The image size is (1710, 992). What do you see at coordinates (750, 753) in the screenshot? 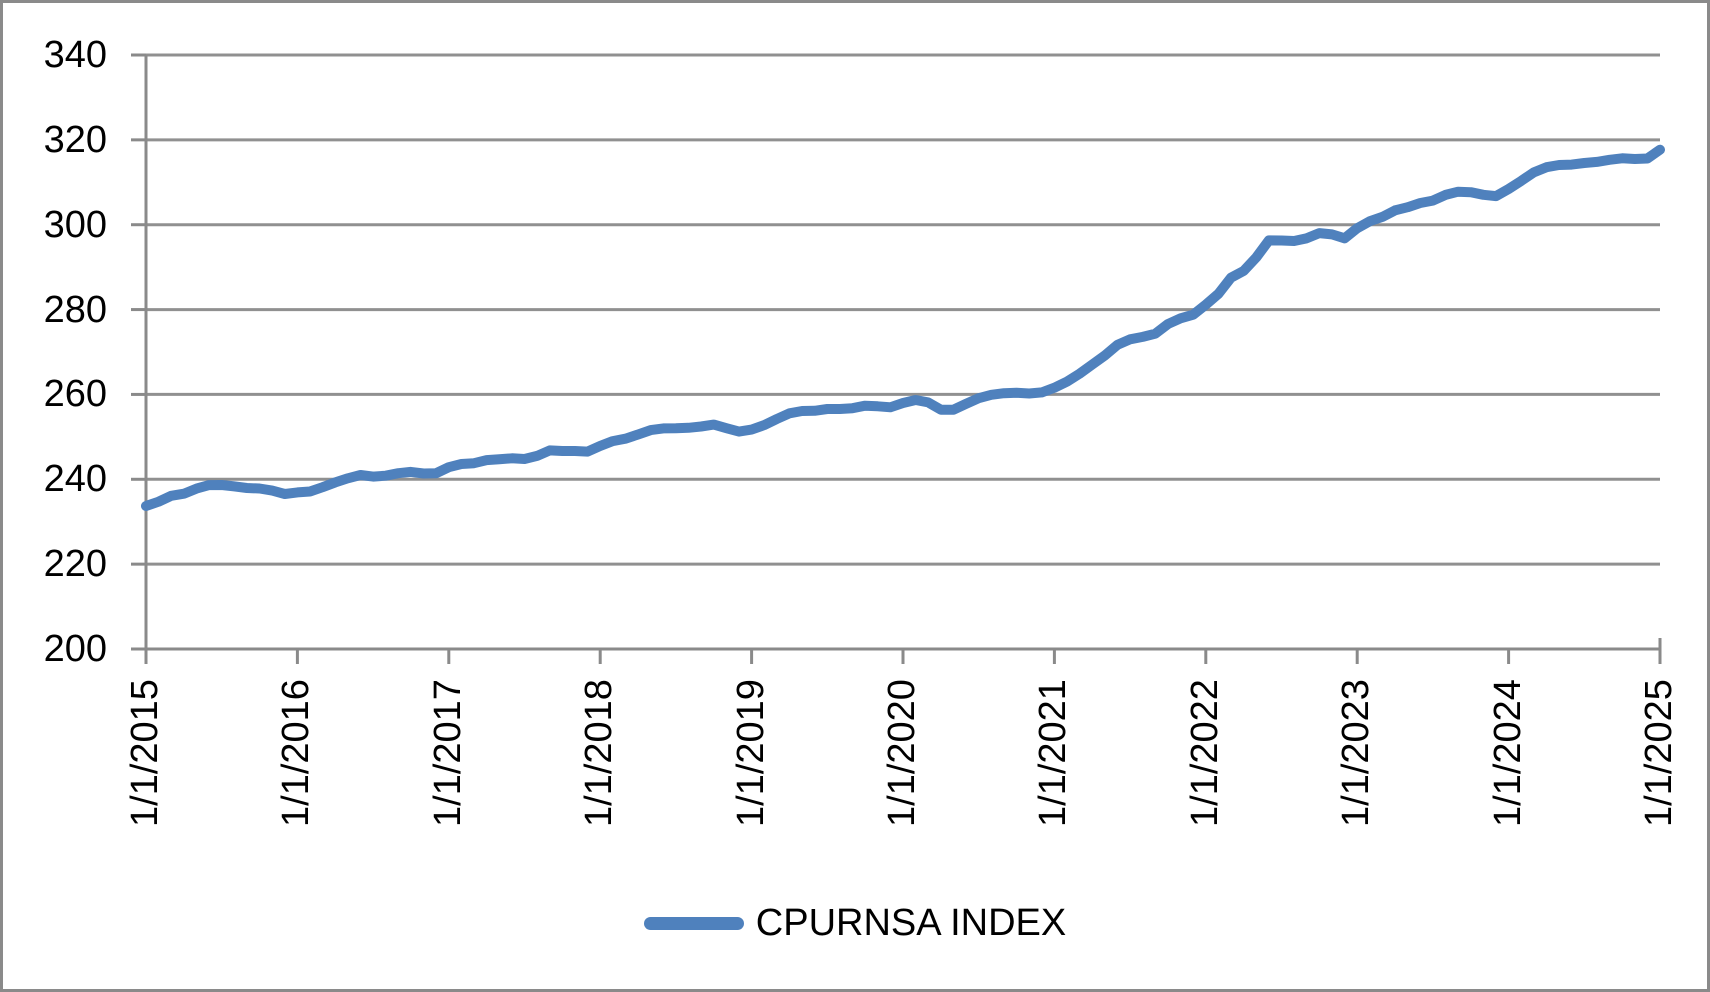
I see `x-tick-label: 1/1/2019` at bounding box center [750, 753].